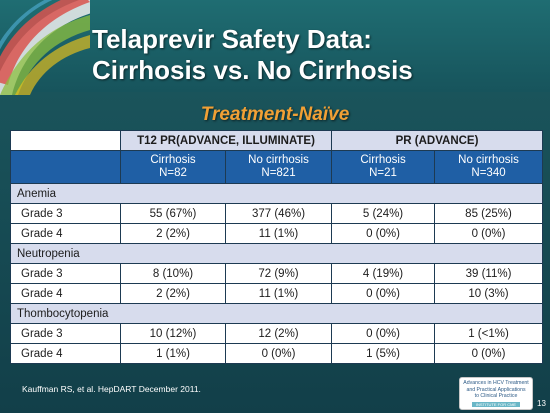  I want to click on table-cell: 1 (1%), so click(173, 353).